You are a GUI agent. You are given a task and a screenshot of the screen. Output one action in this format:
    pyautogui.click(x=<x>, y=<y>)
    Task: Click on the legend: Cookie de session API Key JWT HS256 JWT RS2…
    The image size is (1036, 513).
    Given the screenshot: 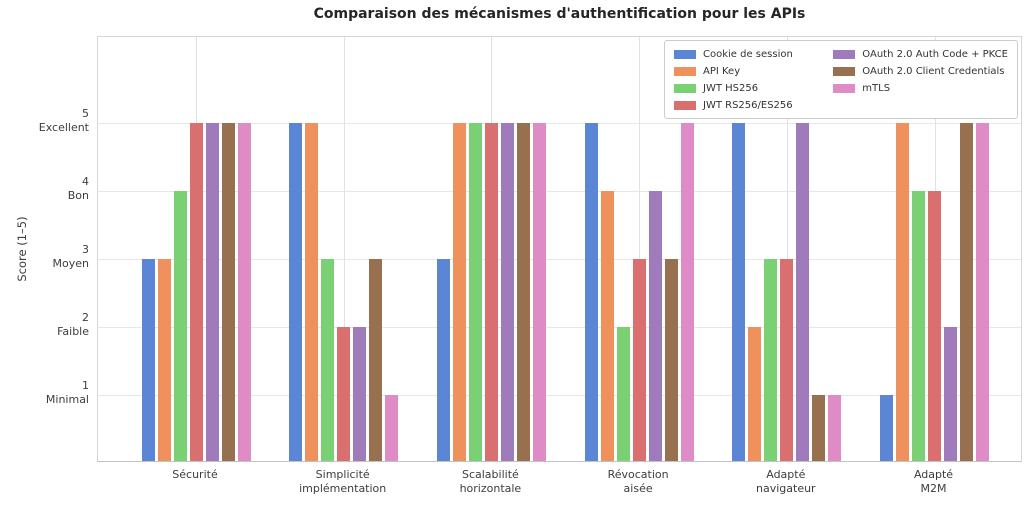 What is the action you would take?
    pyautogui.click(x=841, y=79)
    